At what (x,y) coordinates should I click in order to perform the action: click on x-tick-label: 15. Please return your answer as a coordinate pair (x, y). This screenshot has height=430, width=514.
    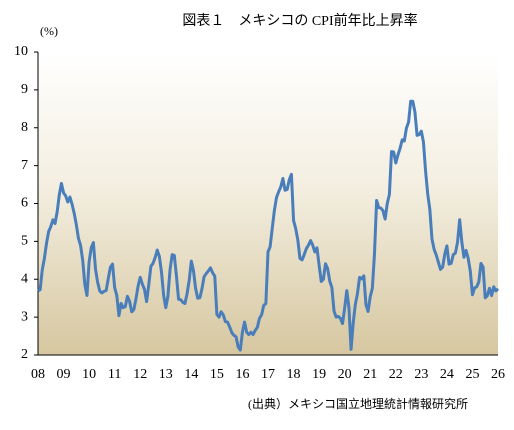
    Looking at the image, I should click on (217, 374).